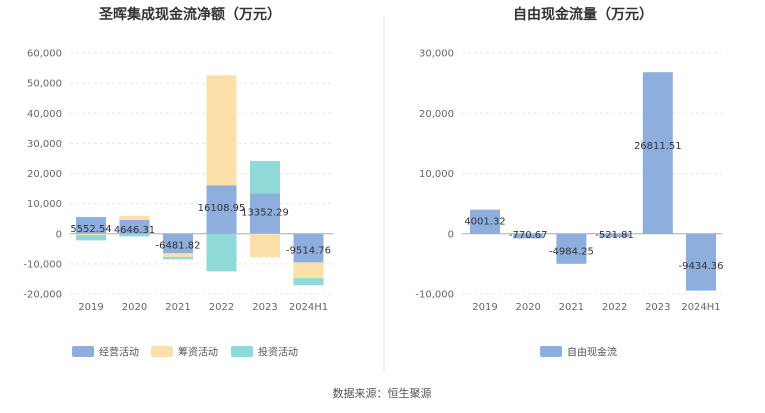 The width and height of the screenshot is (765, 413). Describe the element at coordinates (308, 282) in the screenshot. I see `chart1-bar-投资活动-2024H1` at that location.